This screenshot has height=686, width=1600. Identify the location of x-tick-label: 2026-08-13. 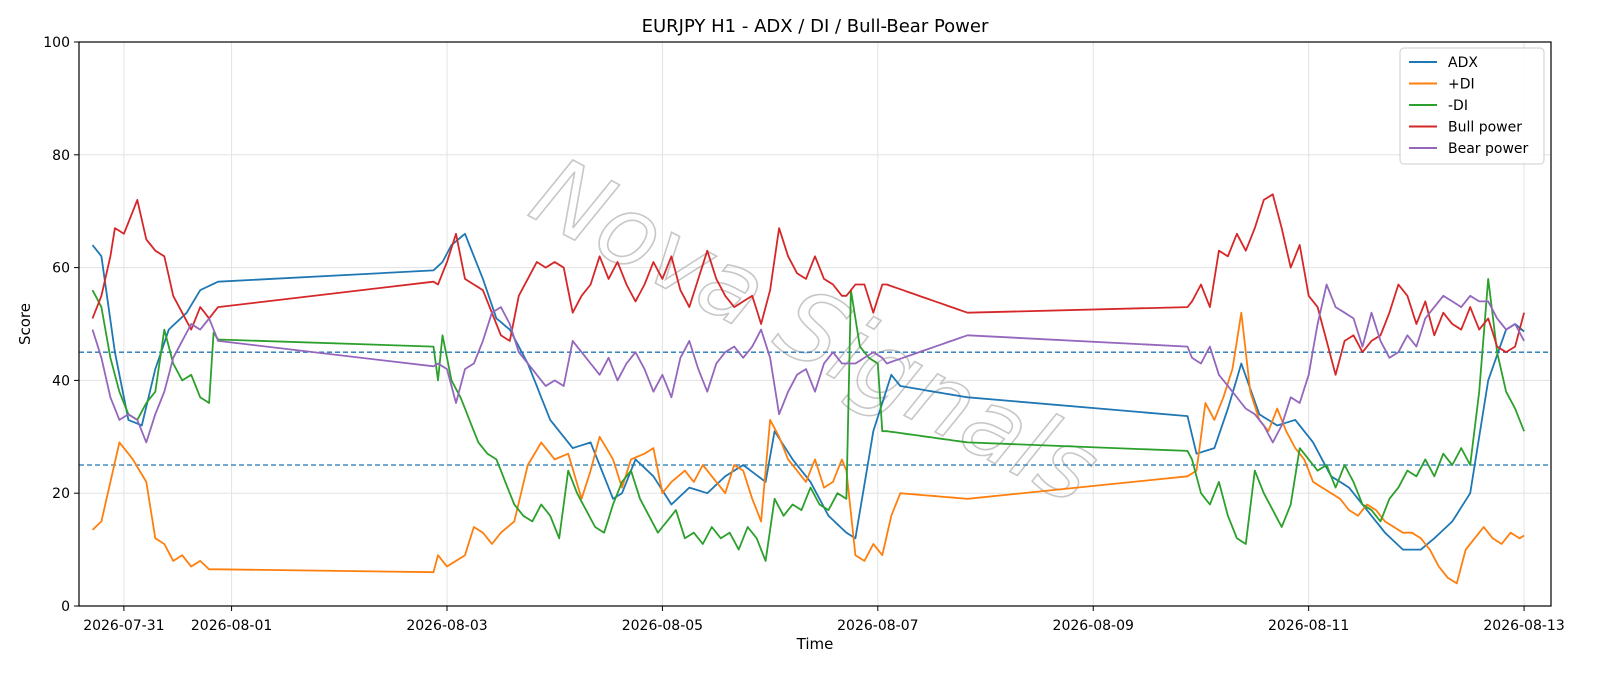
(1523, 626).